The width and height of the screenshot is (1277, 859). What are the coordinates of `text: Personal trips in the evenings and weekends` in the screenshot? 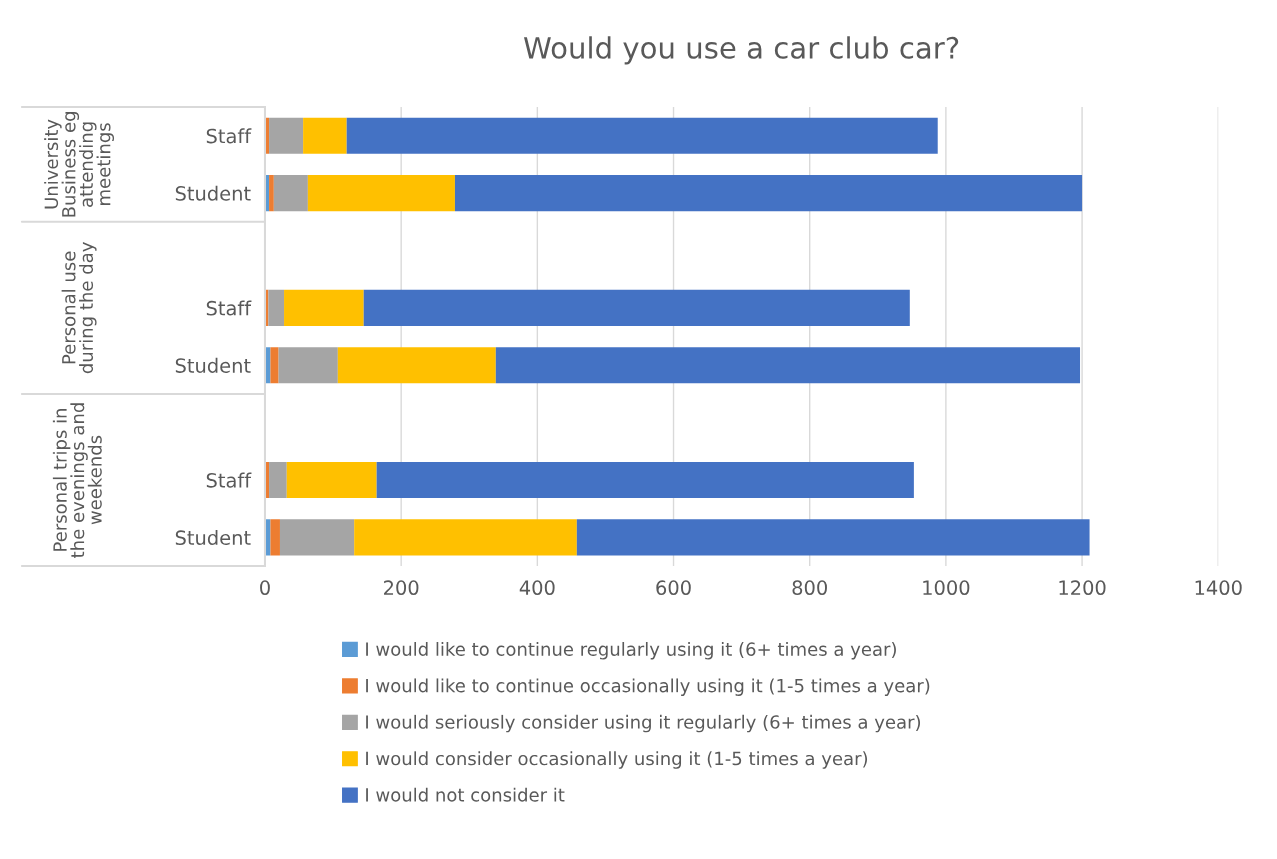 It's located at (77, 480).